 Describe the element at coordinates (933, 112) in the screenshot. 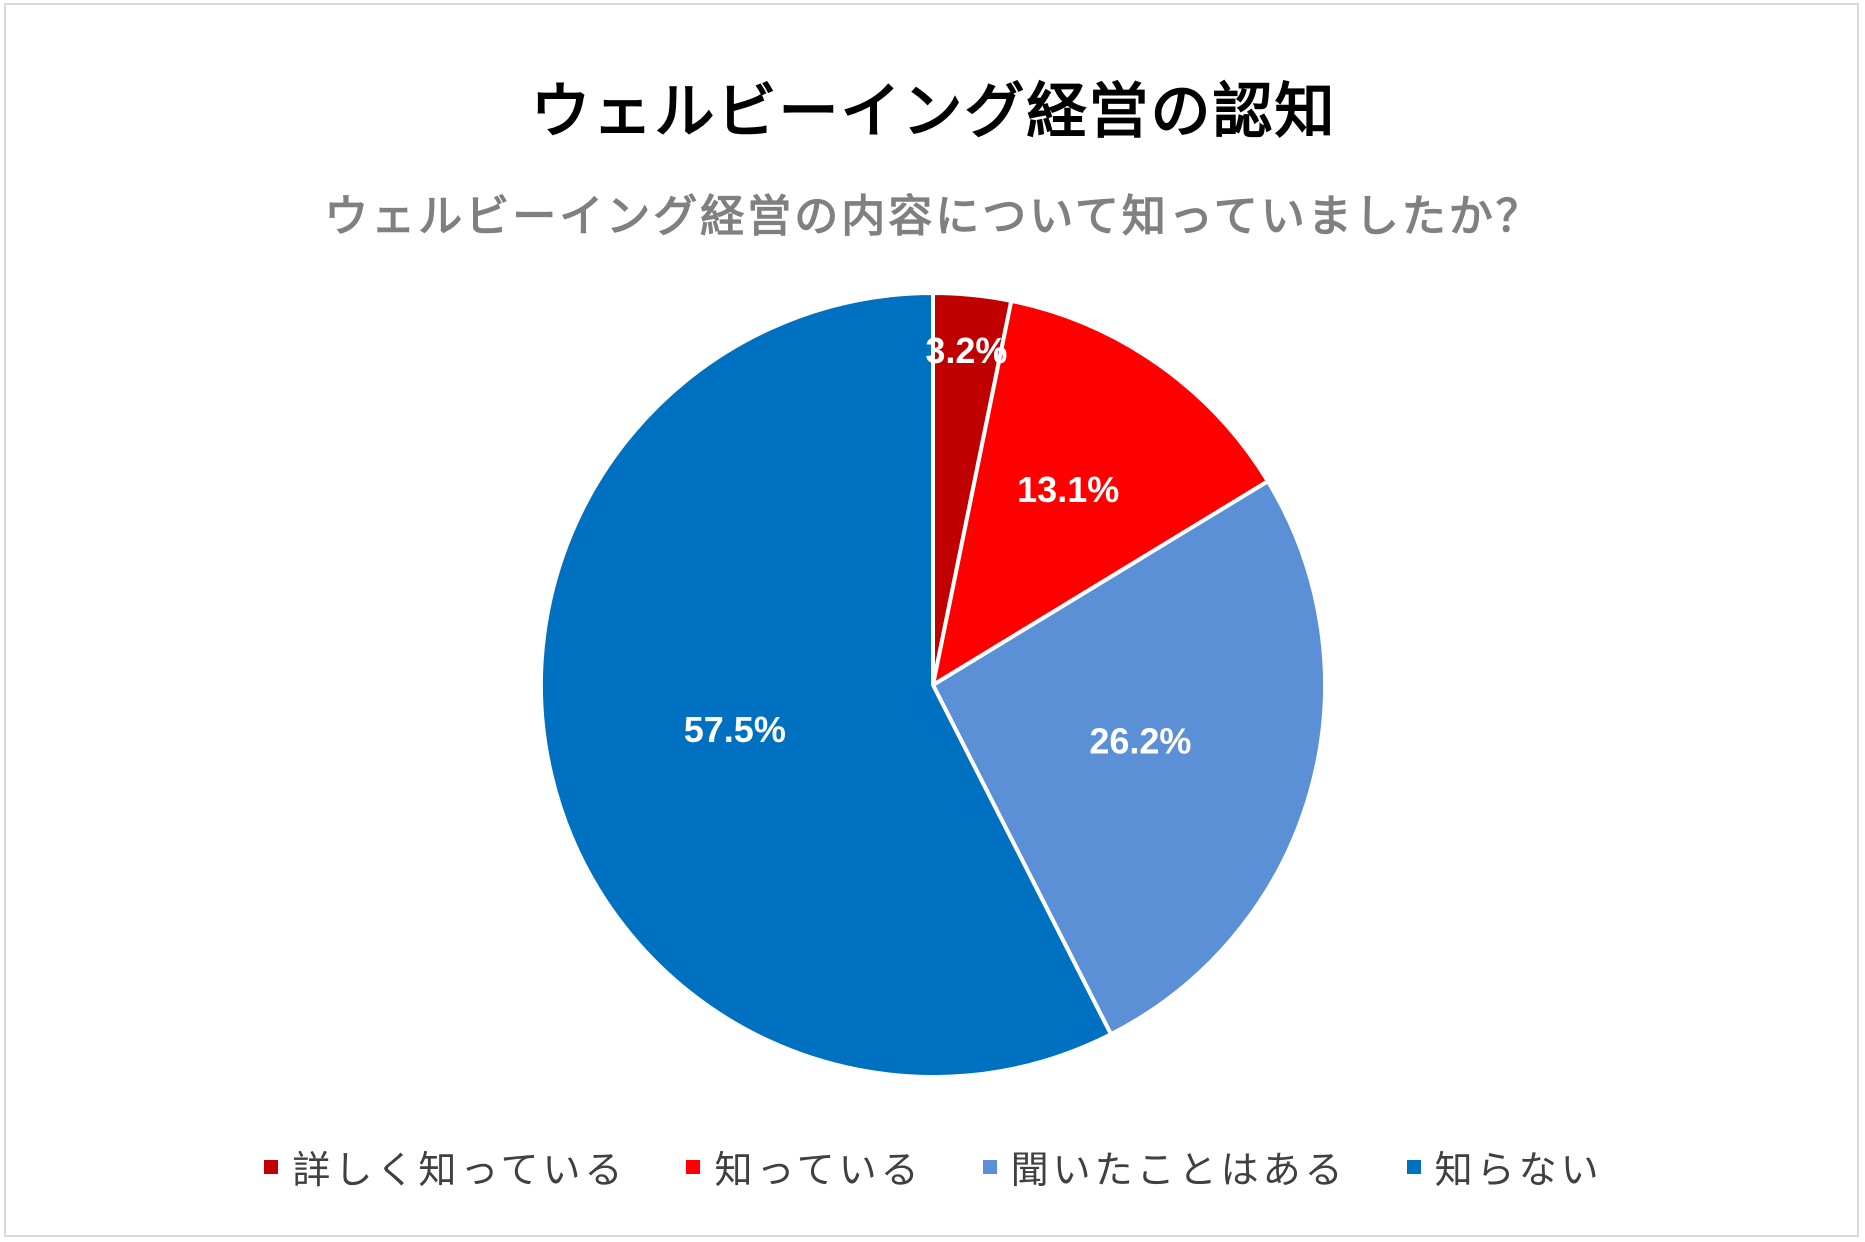

I see `chart-title: ウェルビーイング経営の認知` at that location.